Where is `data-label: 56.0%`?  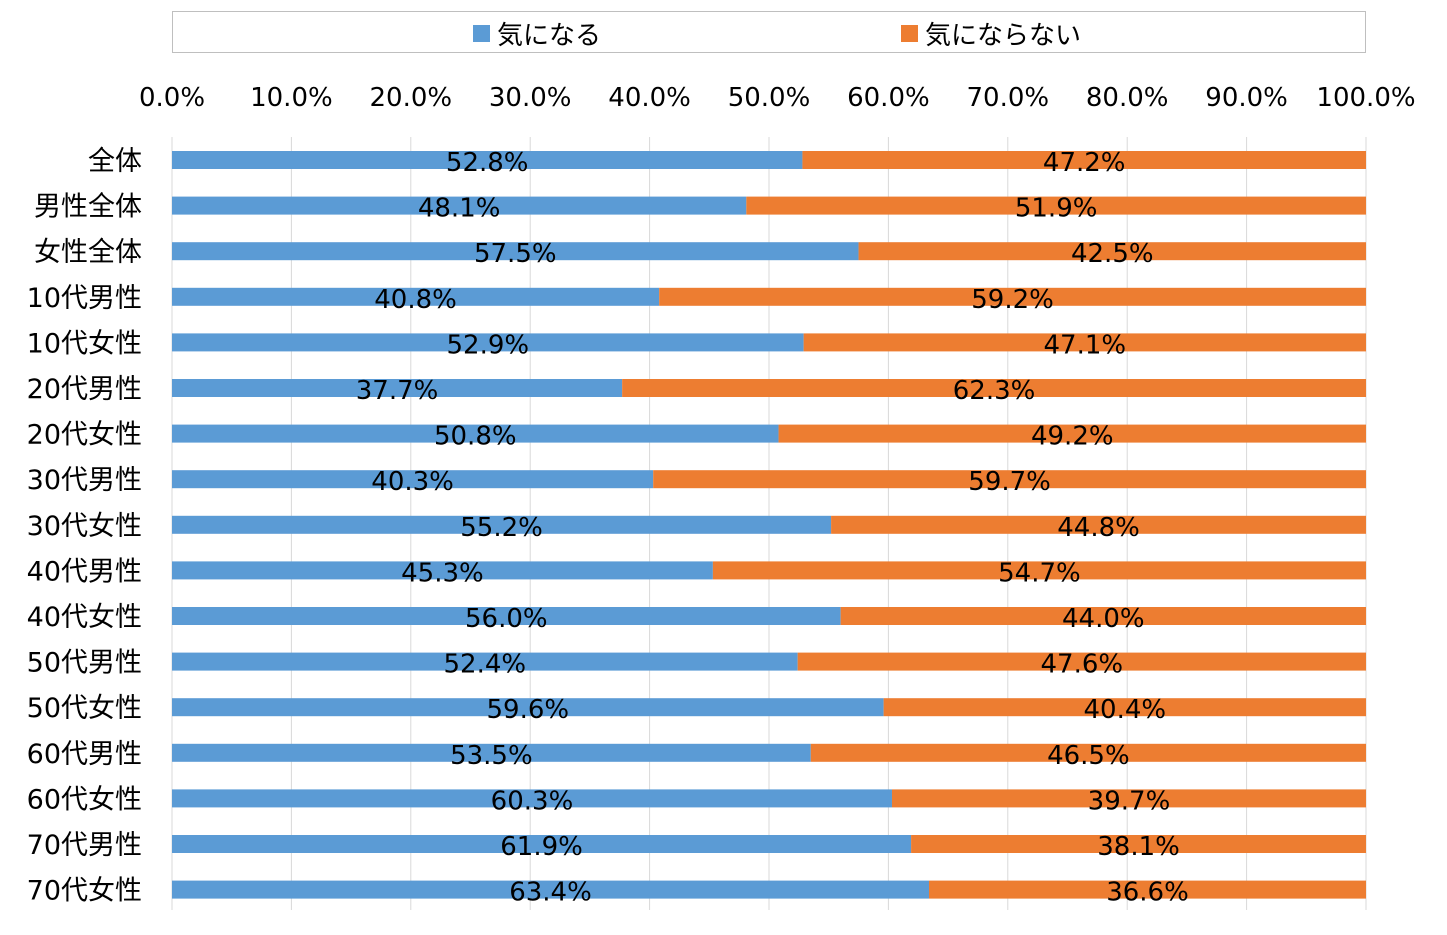 data-label: 56.0% is located at coordinates (506, 619).